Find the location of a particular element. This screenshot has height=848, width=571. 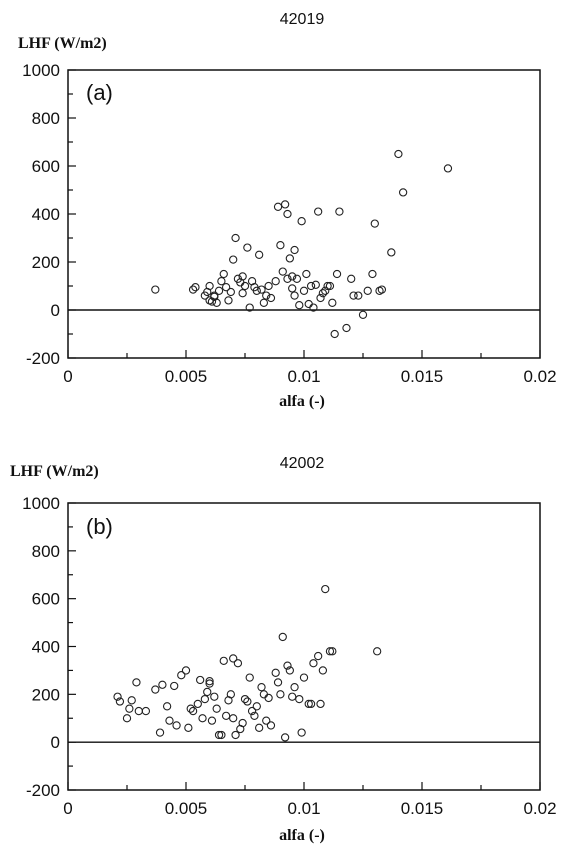

chart-b-x-axis-label: alfa (-) is located at coordinates (302, 835).